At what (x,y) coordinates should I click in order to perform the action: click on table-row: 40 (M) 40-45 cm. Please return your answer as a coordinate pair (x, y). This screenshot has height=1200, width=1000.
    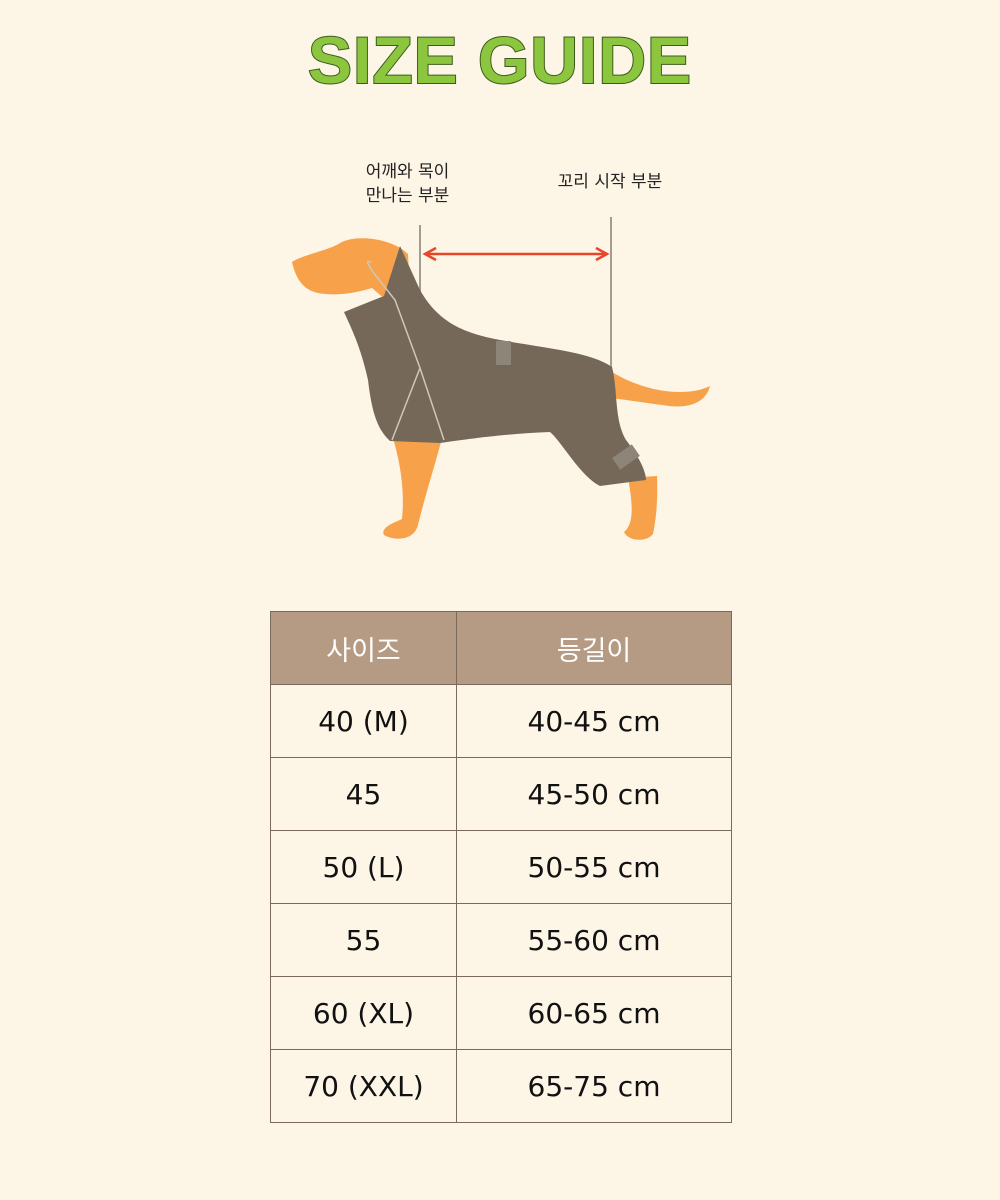
    Looking at the image, I should click on (501, 721).